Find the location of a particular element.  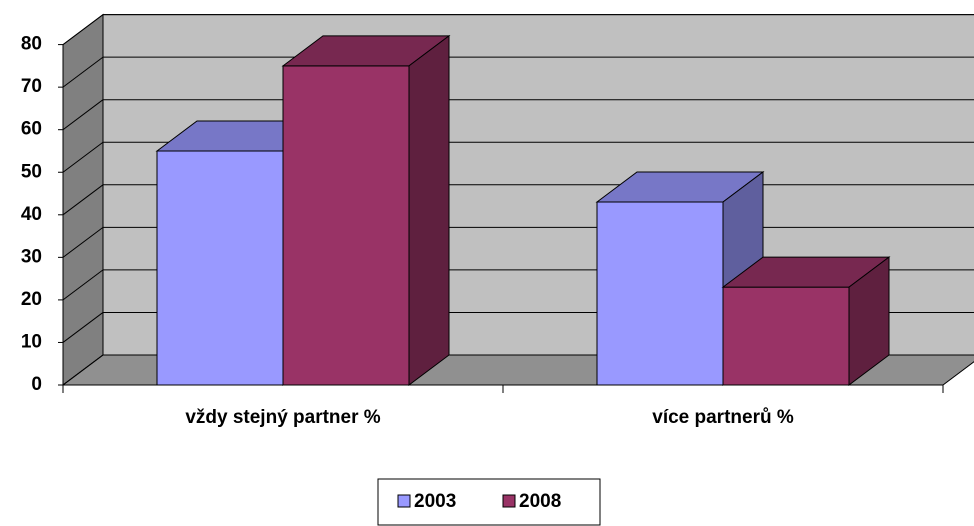

x-tick-label: více partnerů % is located at coordinates (723, 417).